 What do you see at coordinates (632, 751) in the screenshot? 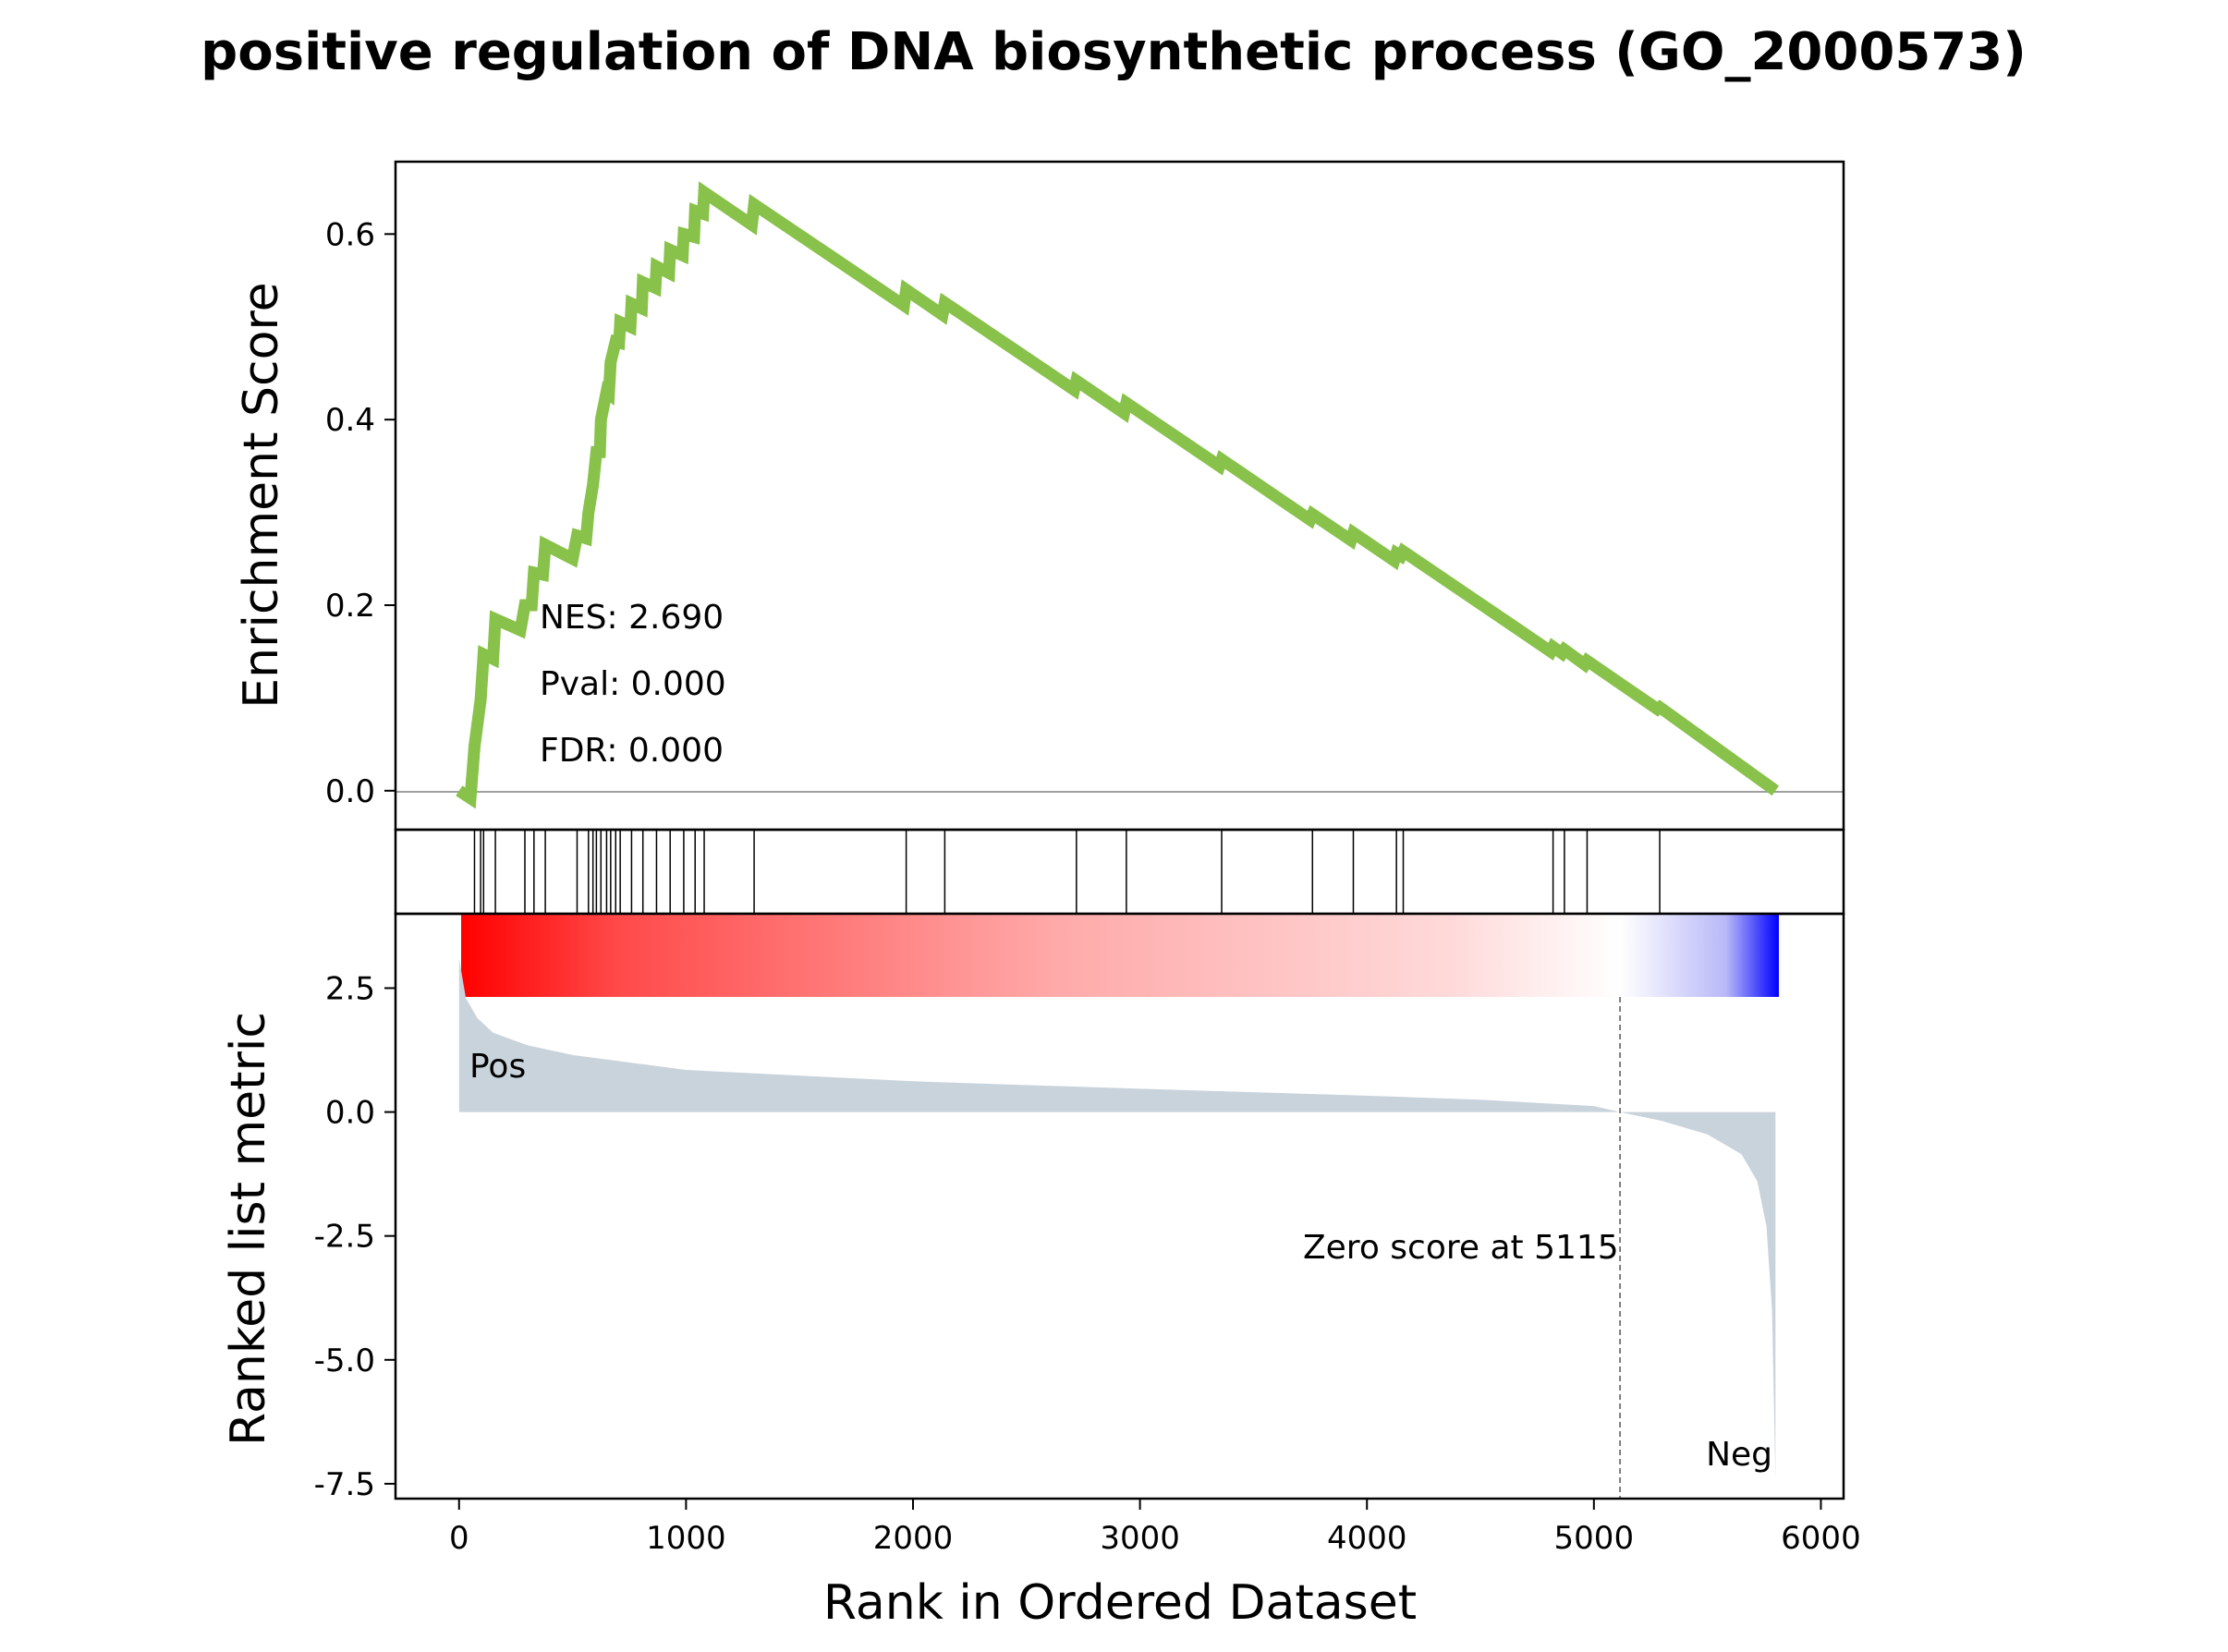
I see `fdr-stat: FDR: 0.000` at bounding box center [632, 751].